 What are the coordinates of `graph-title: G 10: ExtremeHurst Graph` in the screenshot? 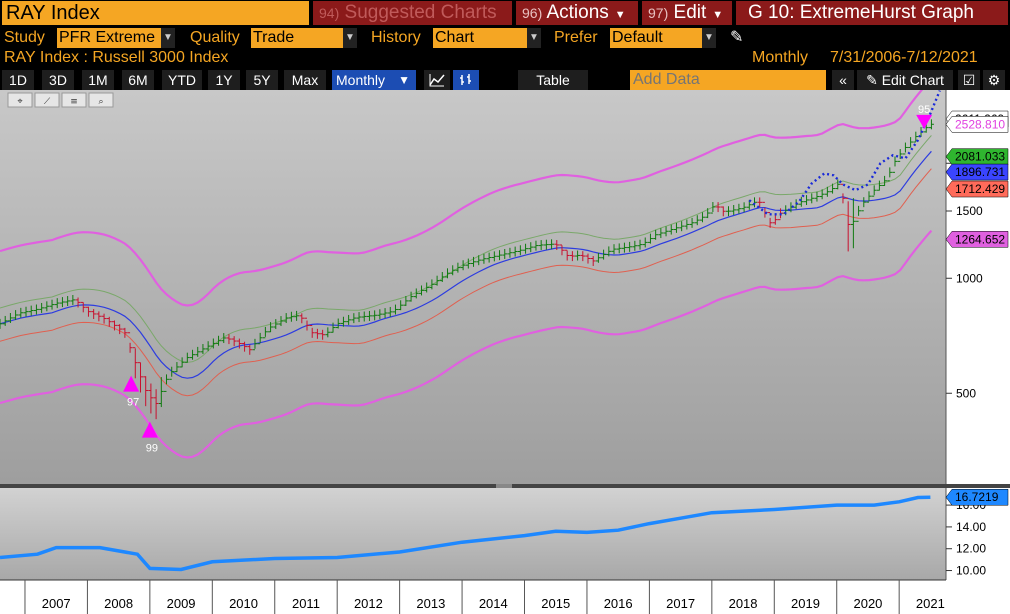 It's located at (872, 13).